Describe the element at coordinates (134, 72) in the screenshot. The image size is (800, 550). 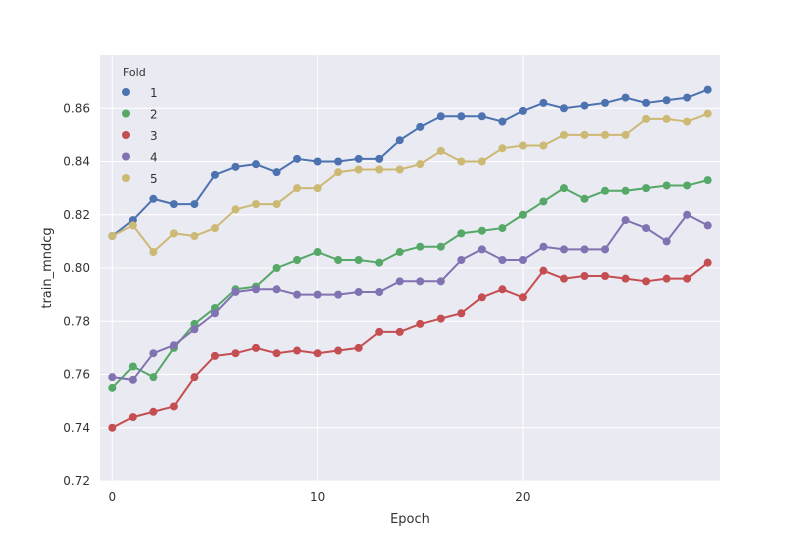
I see `legend-title: Fold` at that location.